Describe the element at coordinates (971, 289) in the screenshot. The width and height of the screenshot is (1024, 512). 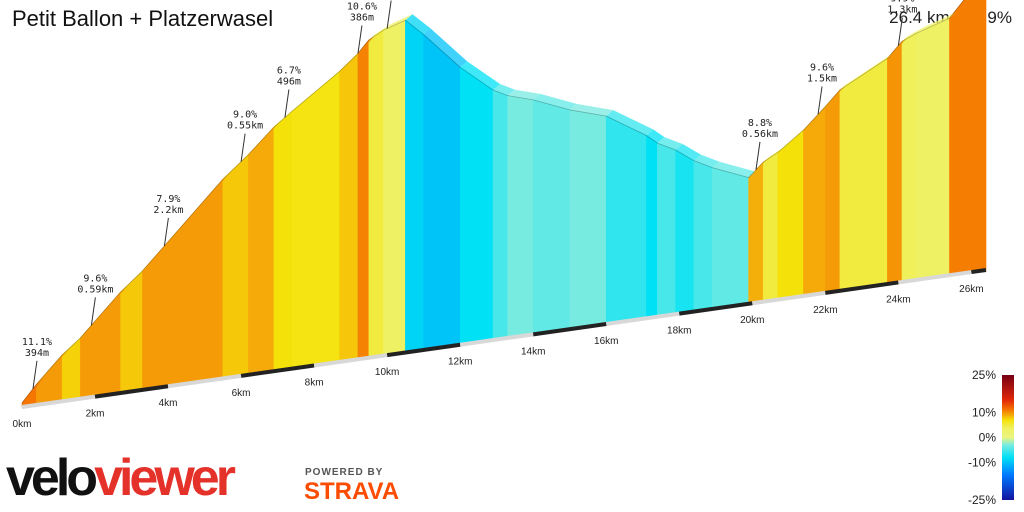
I see `distance-tick-label: 26km` at that location.